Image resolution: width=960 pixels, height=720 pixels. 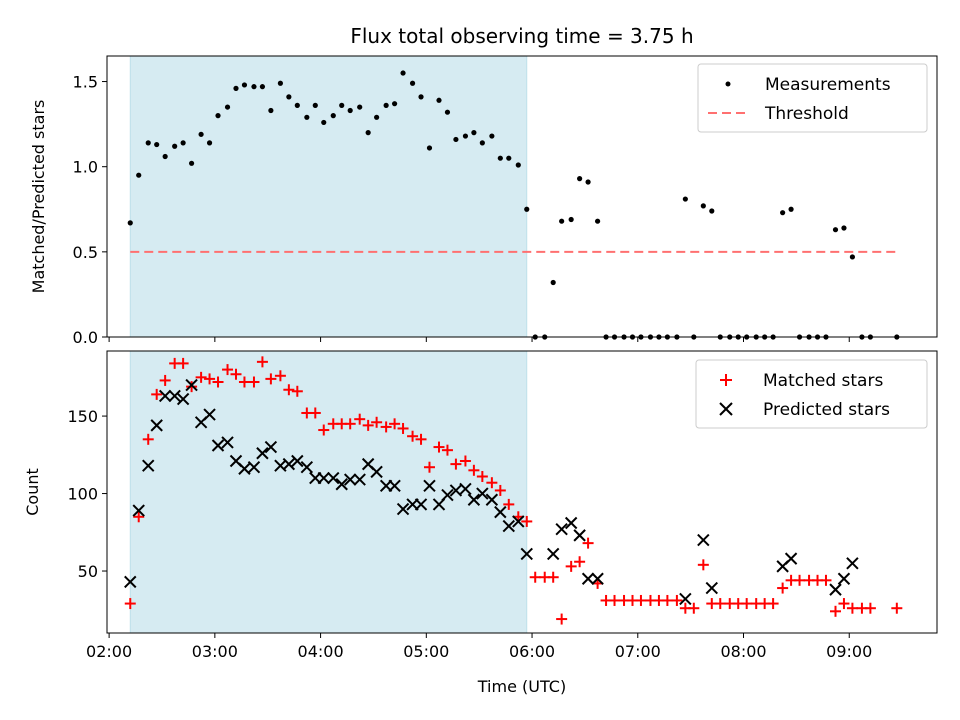 I want to click on x-axis-label: Time (UTC), so click(x=521, y=686).